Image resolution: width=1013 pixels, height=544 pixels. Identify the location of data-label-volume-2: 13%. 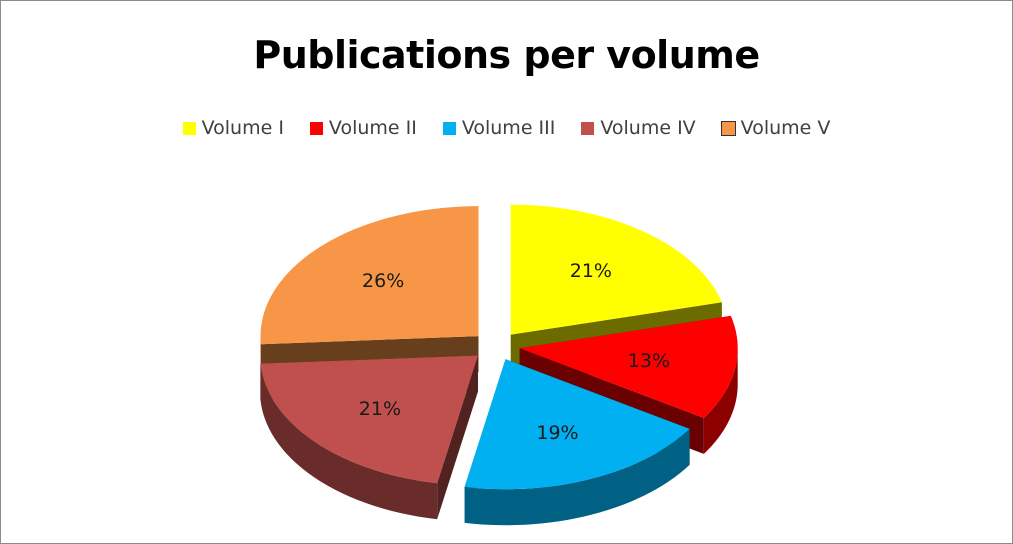
(649, 361).